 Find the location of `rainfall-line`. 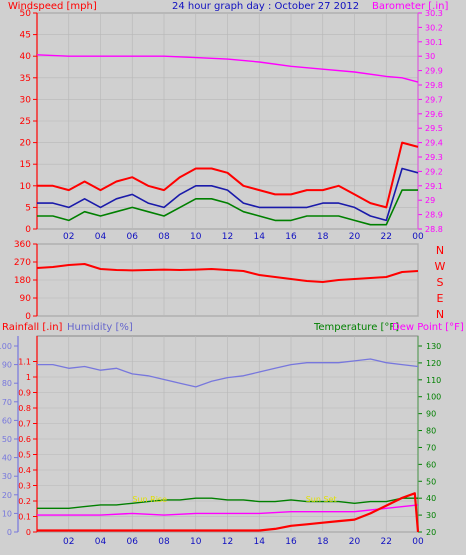

rainfall-line is located at coordinates (228, 512).